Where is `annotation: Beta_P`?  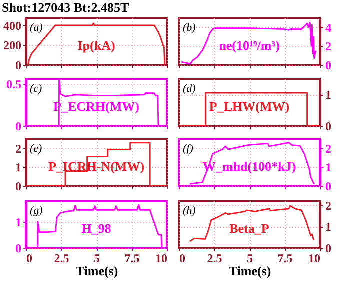
annotation: Beta_P is located at coordinates (250, 228).